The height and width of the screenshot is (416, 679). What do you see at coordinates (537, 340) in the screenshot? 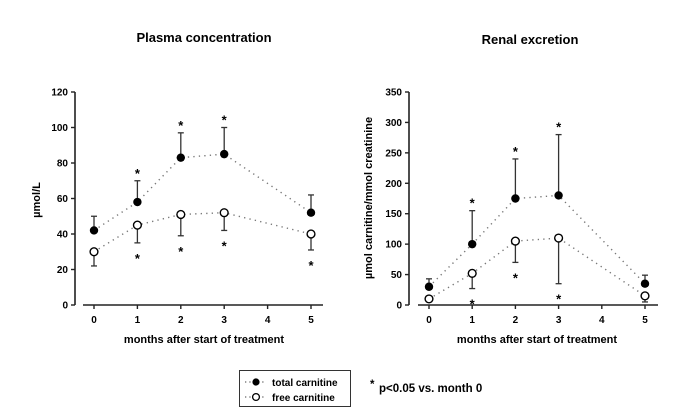
I see `x-axis-label-renal: months after start of treatment` at bounding box center [537, 340].